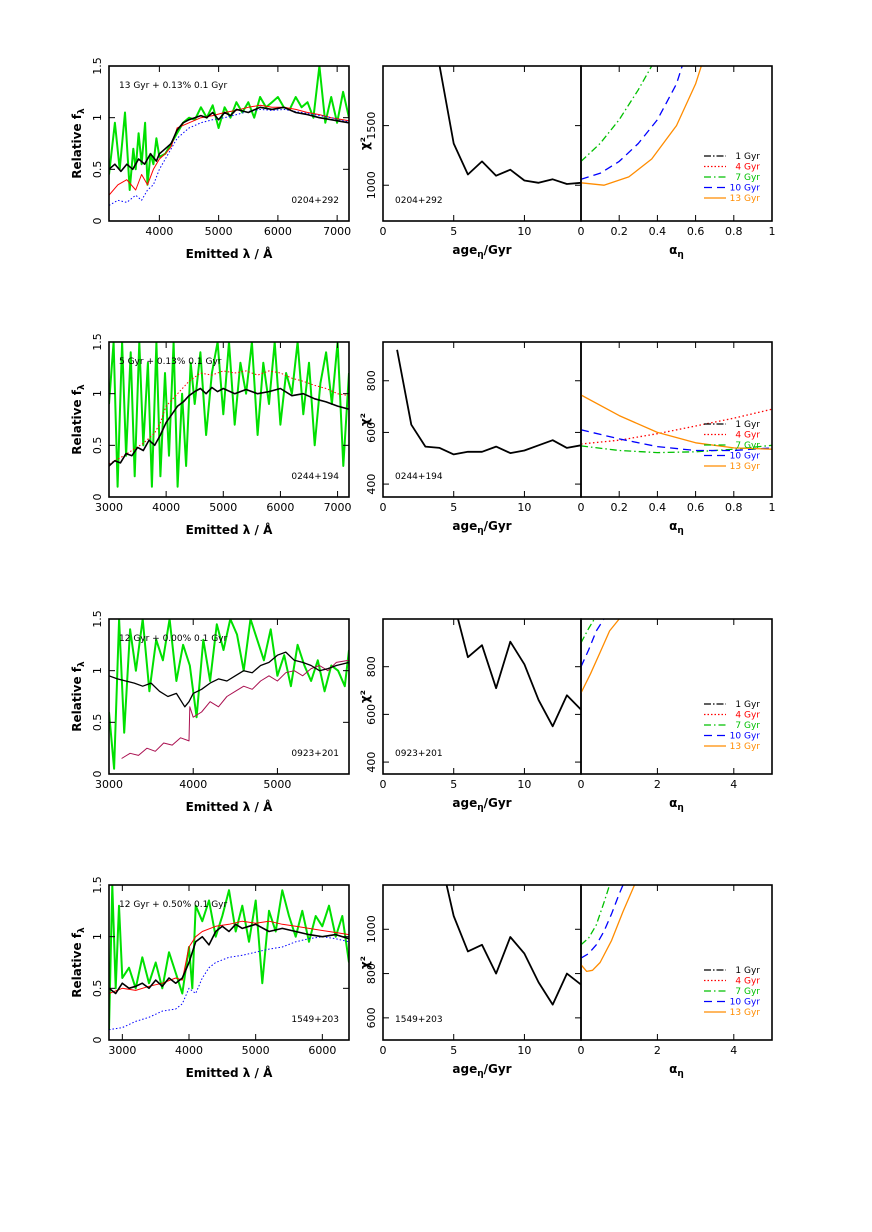 Image resolution: width=872 pixels, height=1232 pixels. I want to click on model-annotation: 5 Gyr + 0.13% 0.1 Gyr, so click(170, 362).